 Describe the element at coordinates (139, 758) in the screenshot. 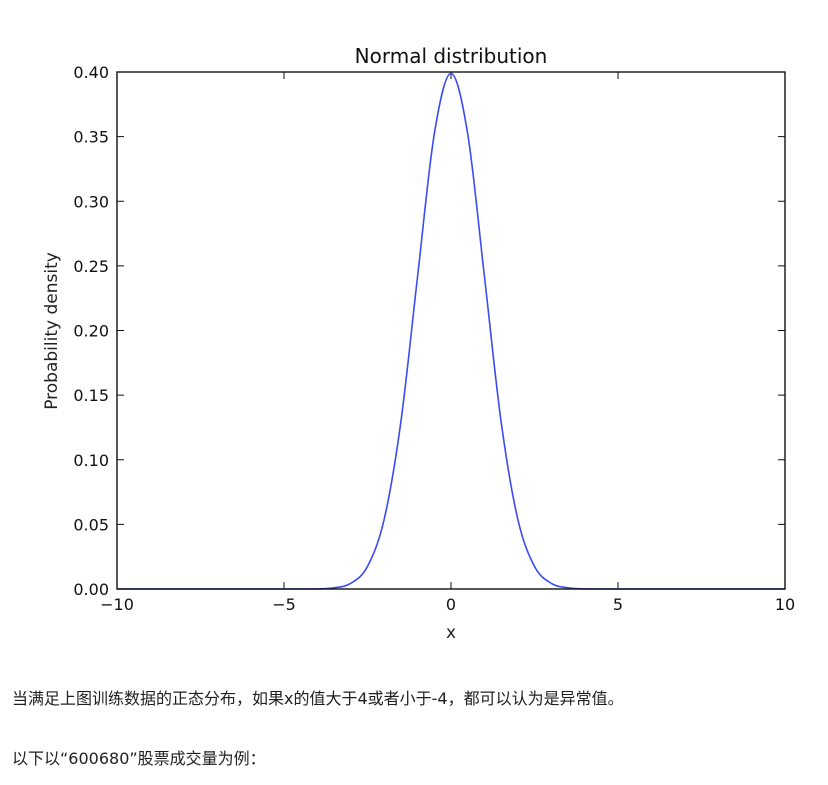

I see `paragraph-example-intro: 以下以“600680”股票成交量为例：` at that location.